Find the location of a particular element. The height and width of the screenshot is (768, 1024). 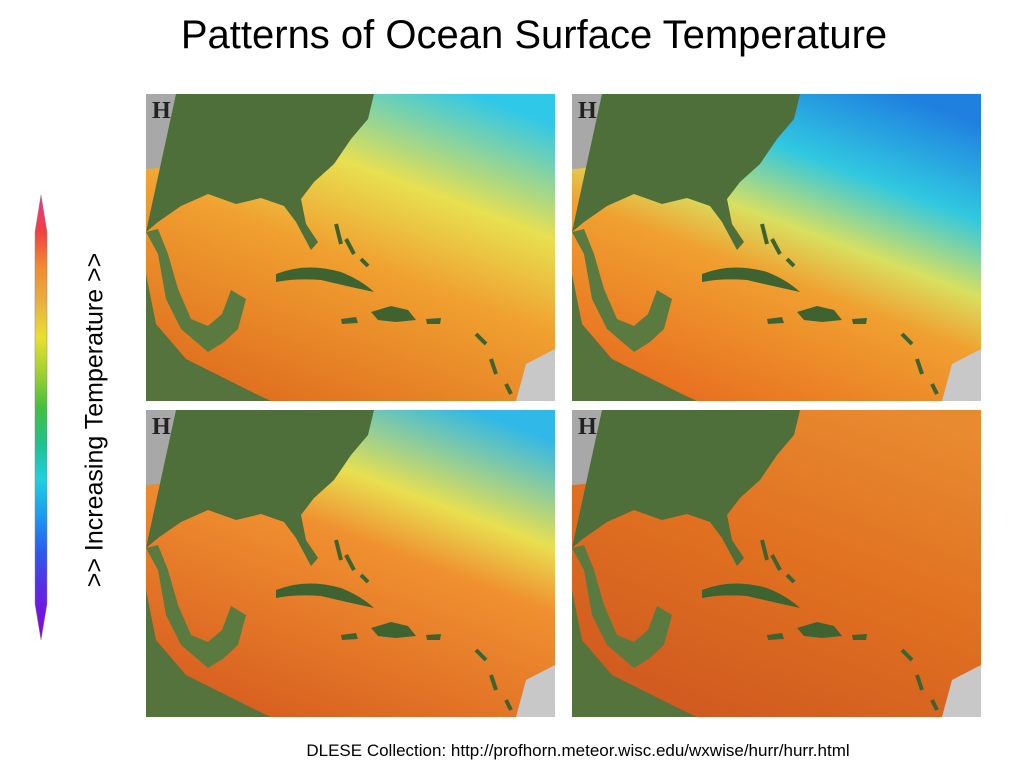

colorbar is located at coordinates (41, 417).